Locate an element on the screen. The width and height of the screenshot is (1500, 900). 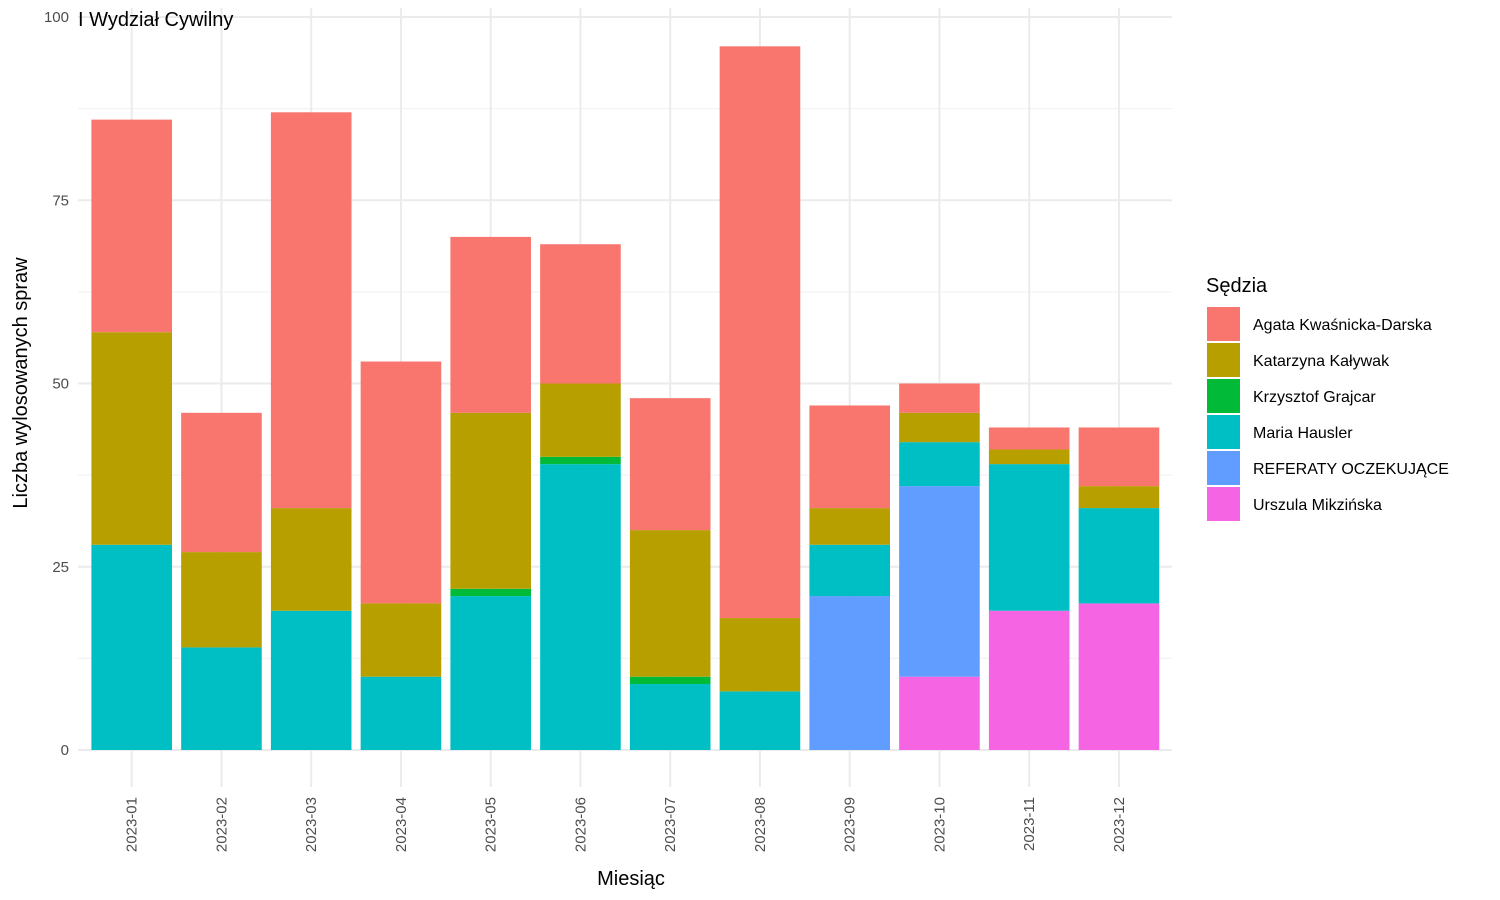
legend-label: Agata Kwaśnicka-Darska is located at coordinates (1342, 325).